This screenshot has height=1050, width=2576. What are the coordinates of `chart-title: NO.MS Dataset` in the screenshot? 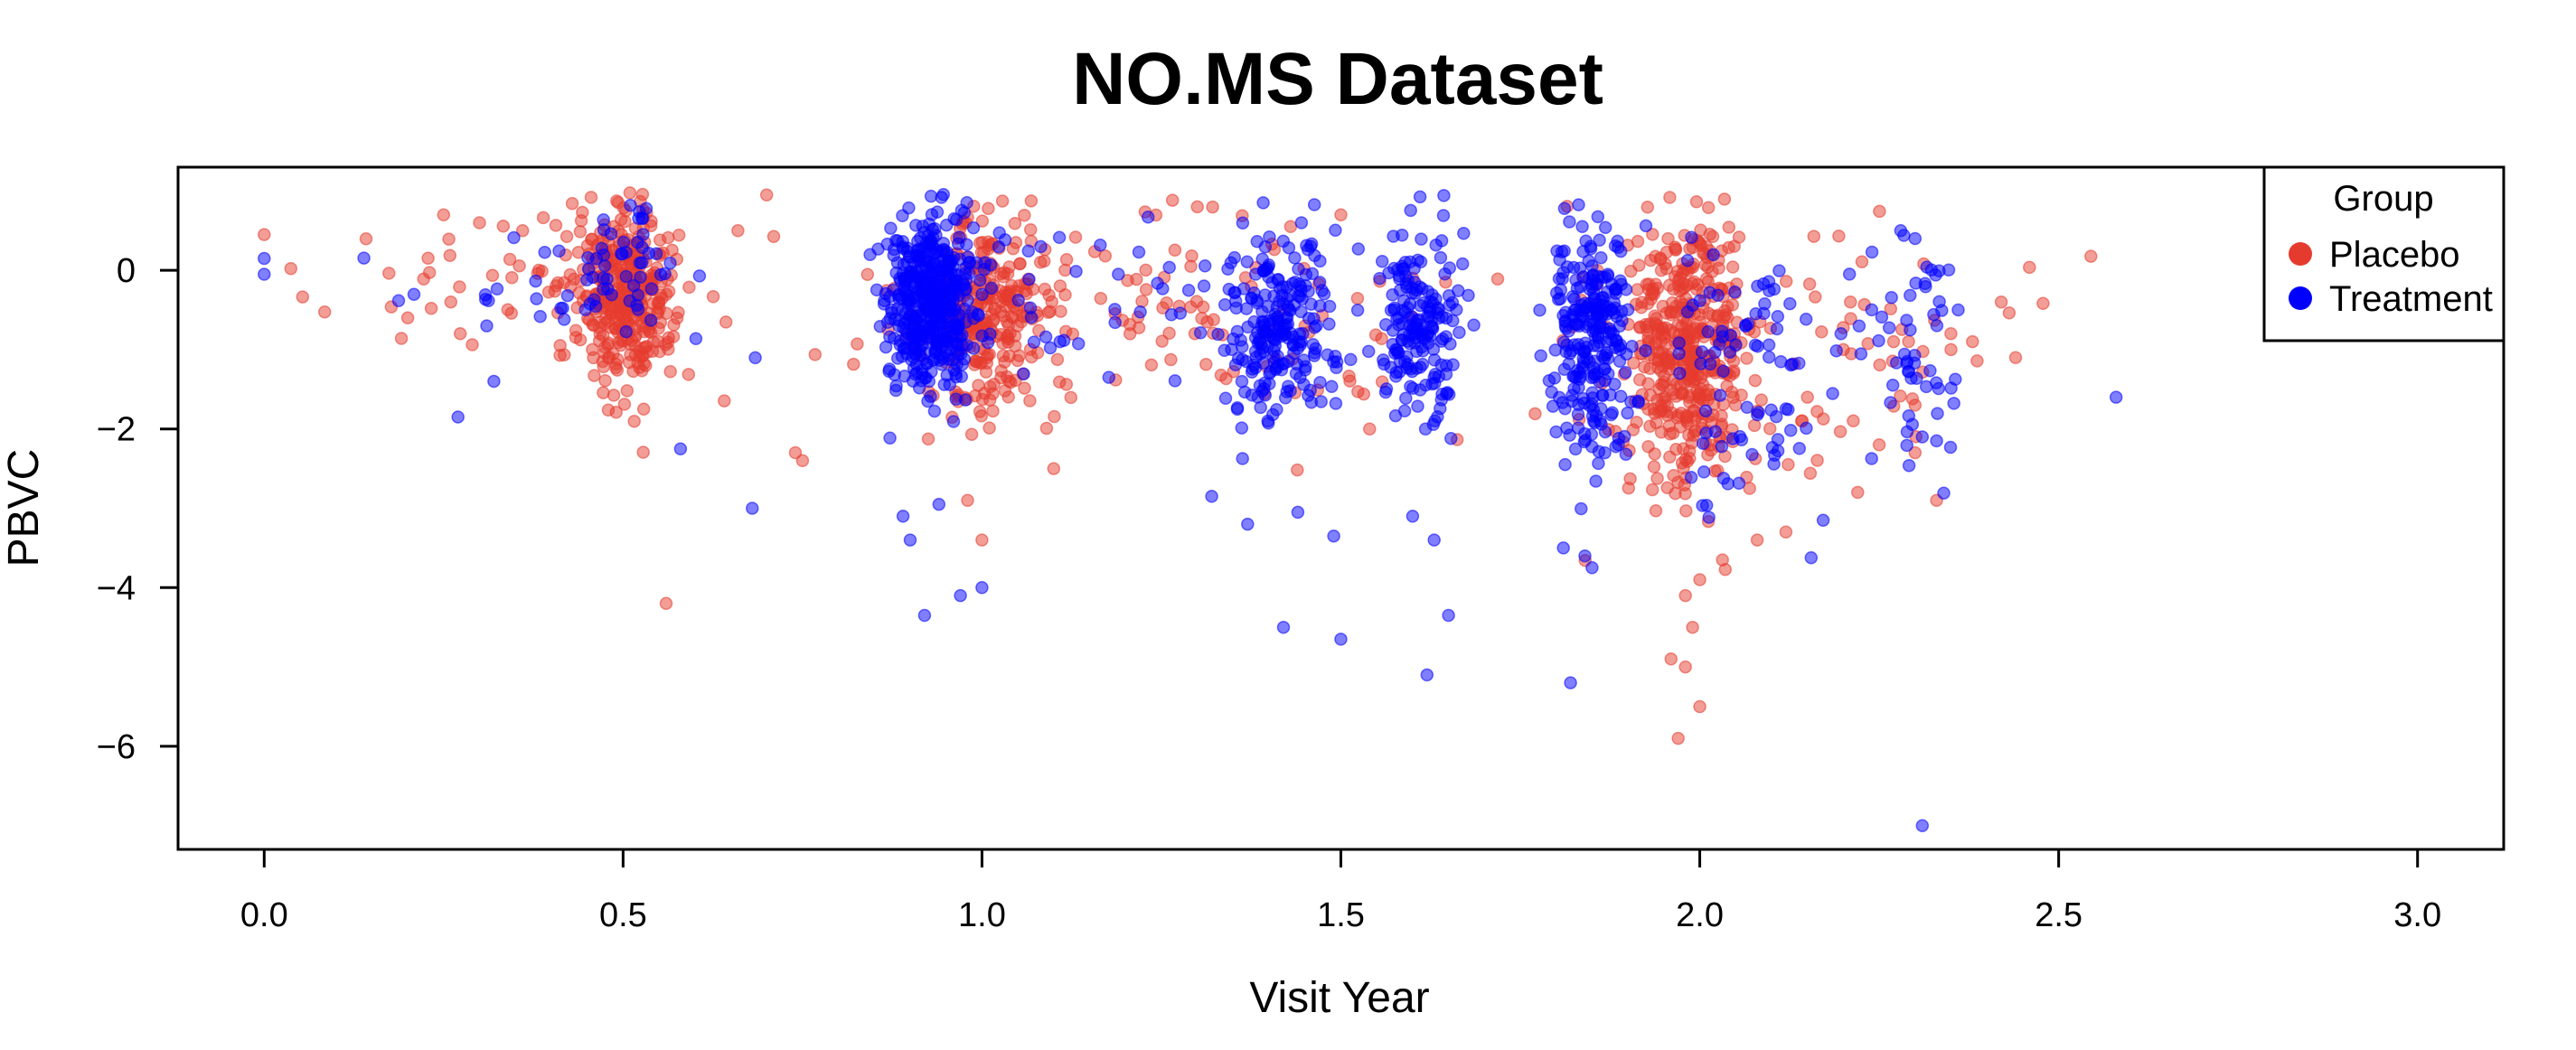 It's located at (1337, 79).